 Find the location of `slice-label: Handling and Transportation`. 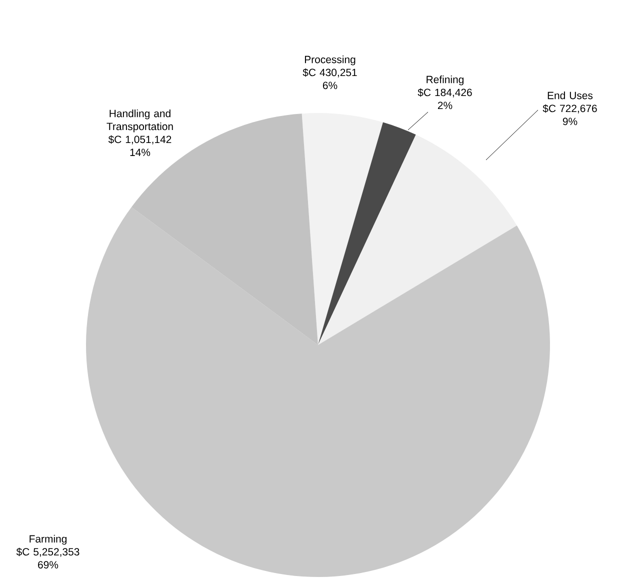

slice-label: Handling and Transportation is located at coordinates (139, 121).